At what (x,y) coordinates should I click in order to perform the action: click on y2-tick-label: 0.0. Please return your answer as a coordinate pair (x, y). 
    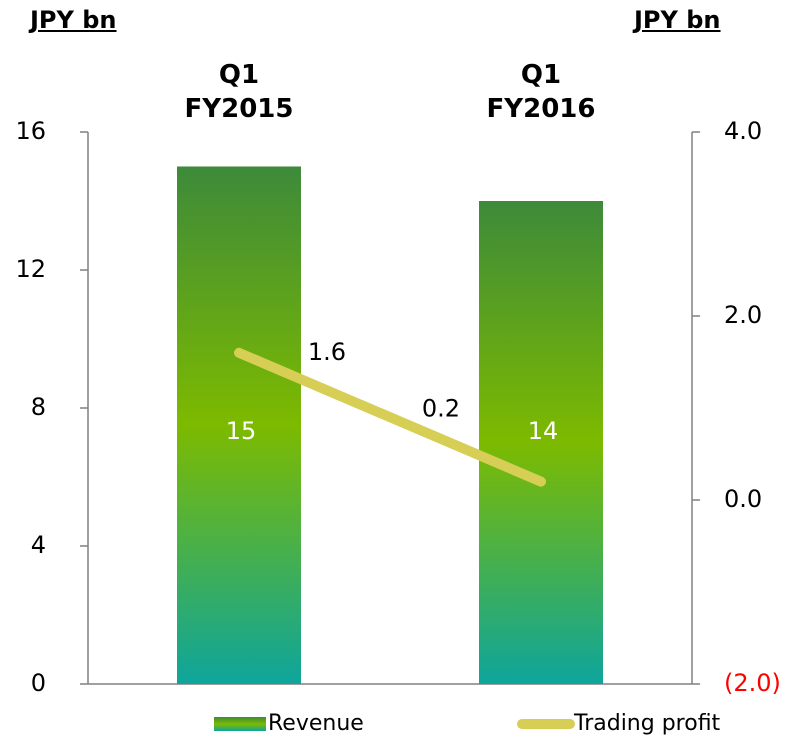
    Looking at the image, I should click on (743, 499).